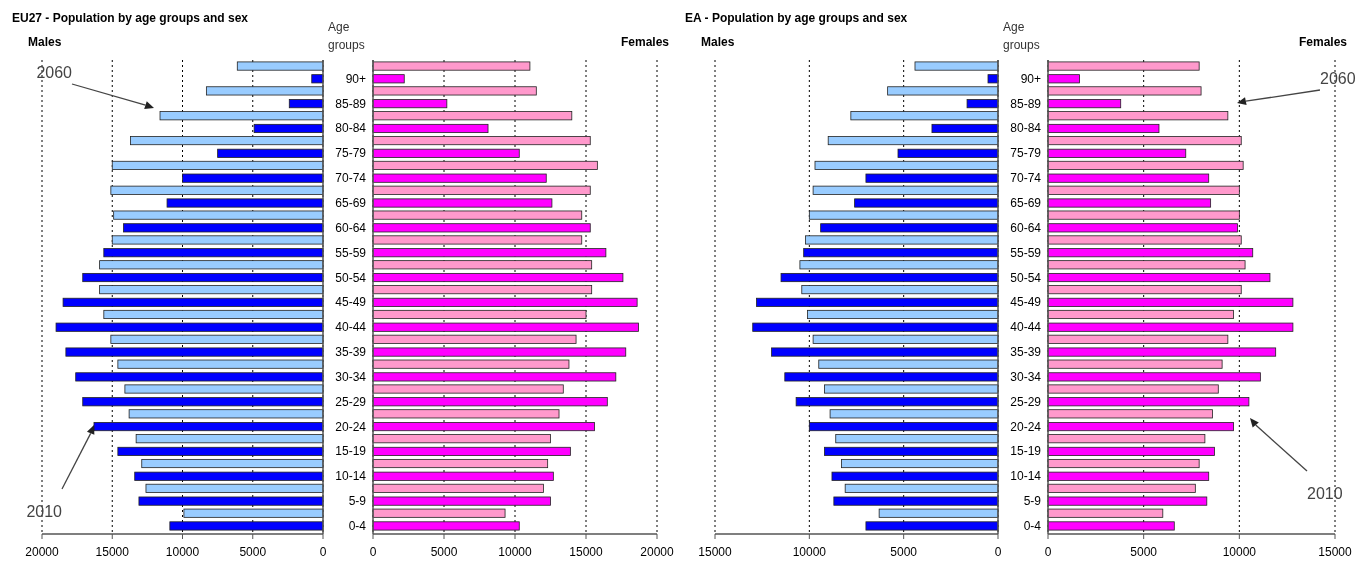 The height and width of the screenshot is (572, 1363). I want to click on y-tick-label: 55-59, so click(1026, 252).